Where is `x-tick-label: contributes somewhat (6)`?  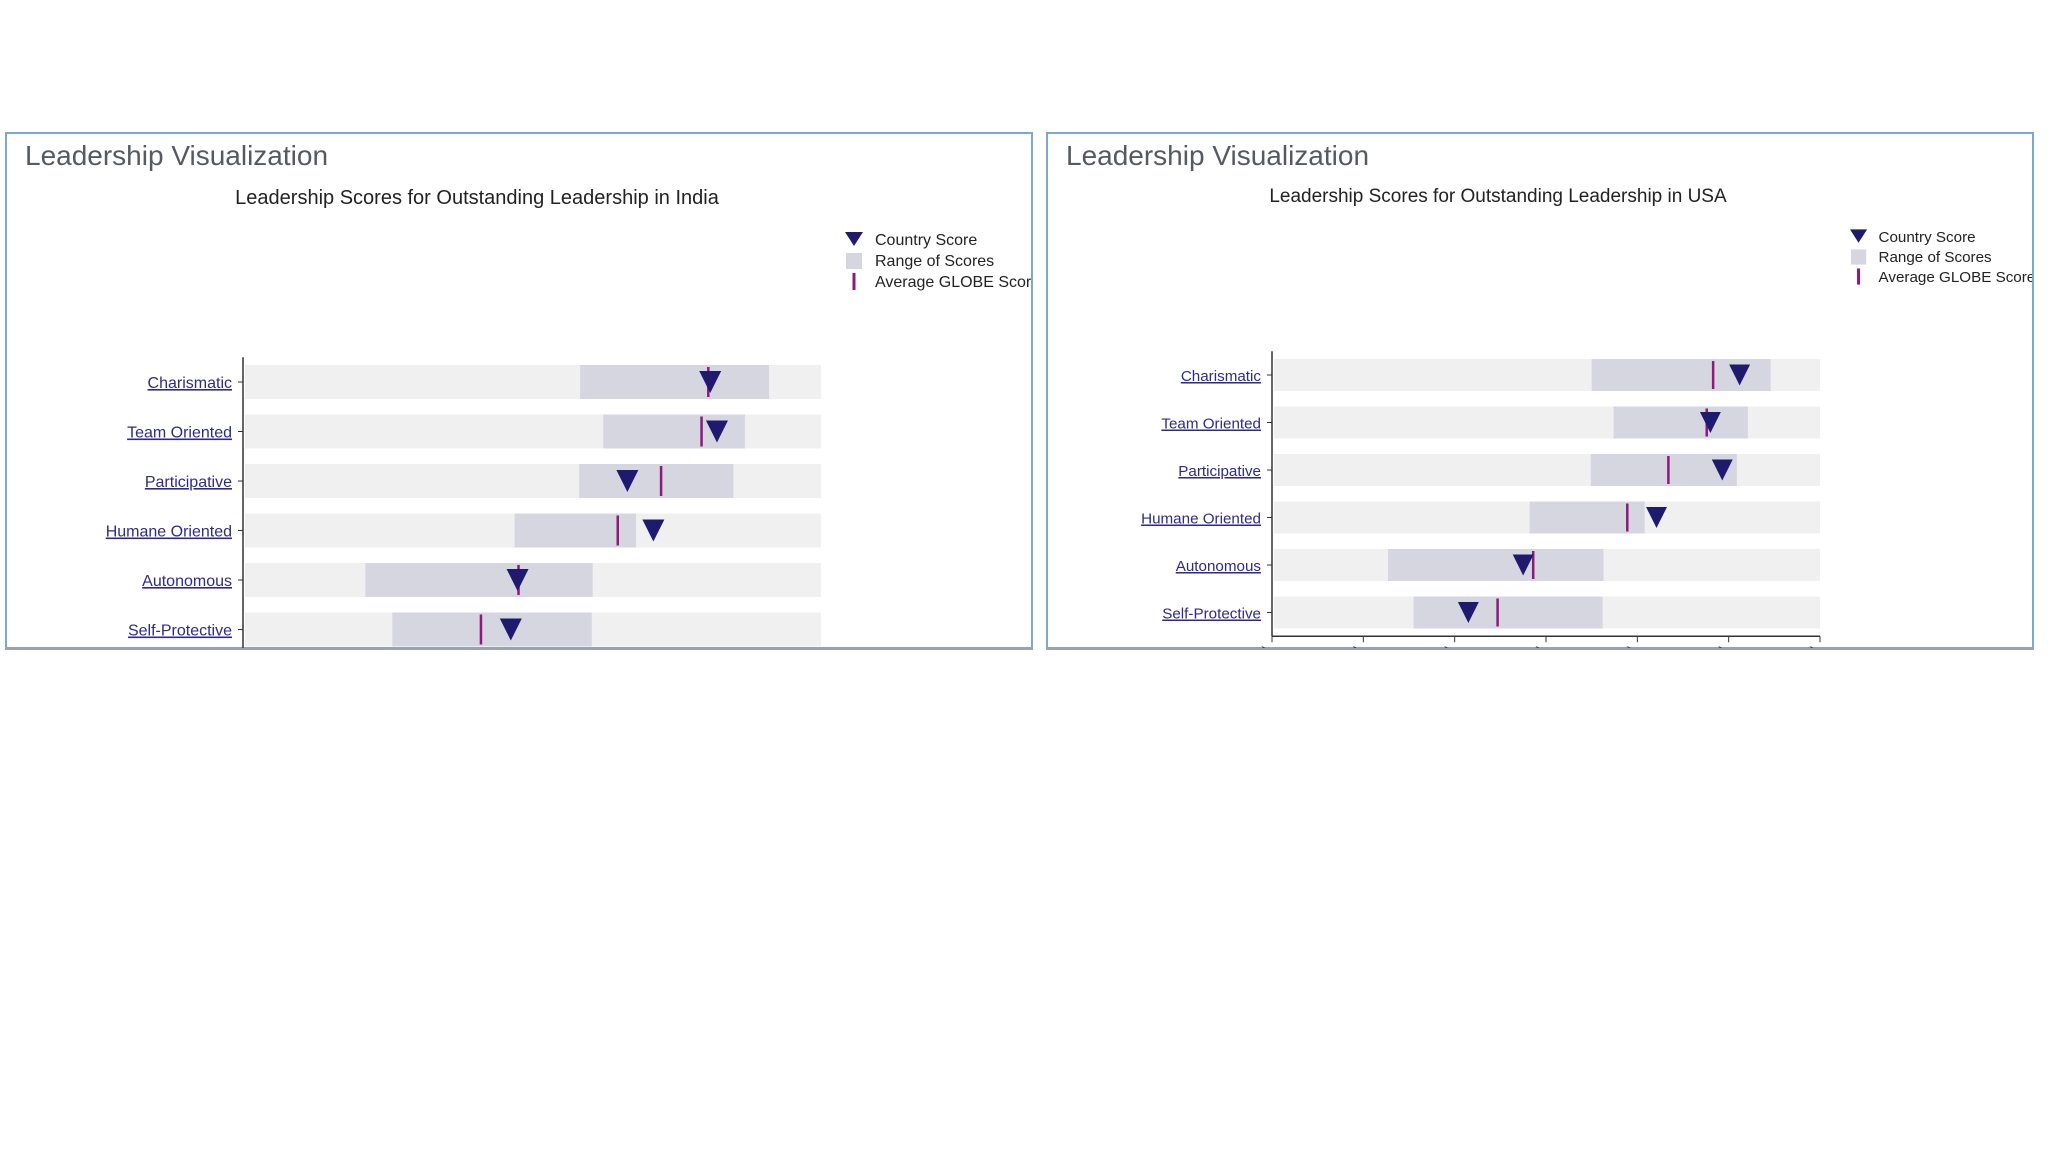
x-tick-label: contributes somewhat (6) is located at coordinates (1653, 645).